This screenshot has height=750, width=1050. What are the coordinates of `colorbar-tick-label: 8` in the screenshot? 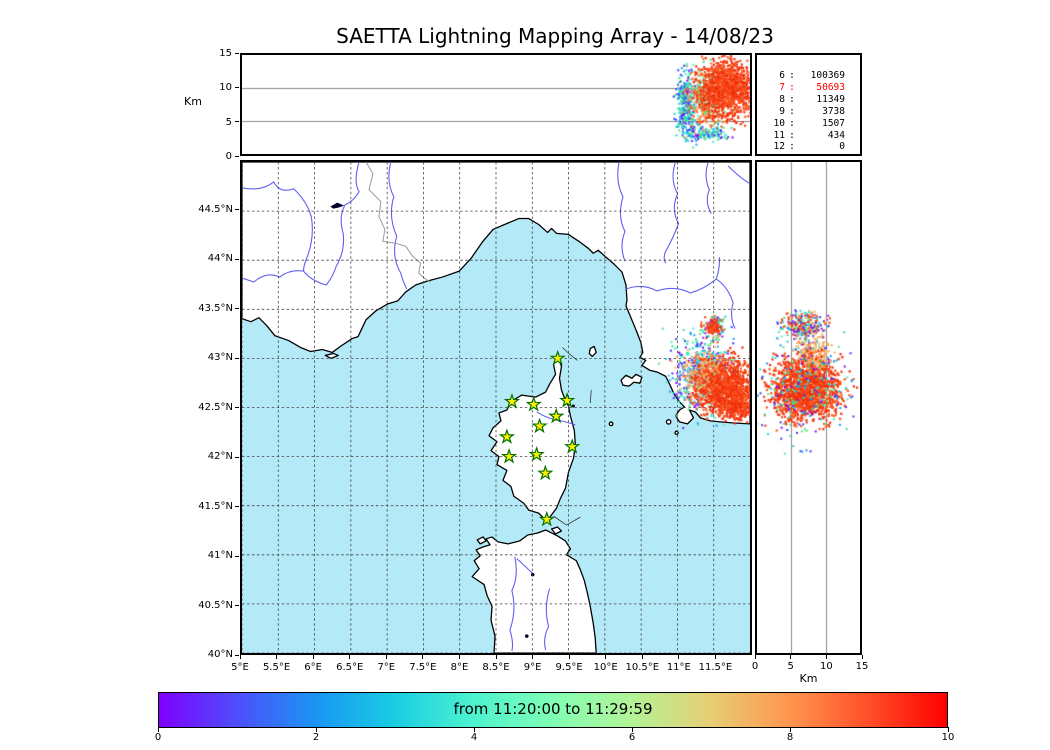 It's located at (790, 737).